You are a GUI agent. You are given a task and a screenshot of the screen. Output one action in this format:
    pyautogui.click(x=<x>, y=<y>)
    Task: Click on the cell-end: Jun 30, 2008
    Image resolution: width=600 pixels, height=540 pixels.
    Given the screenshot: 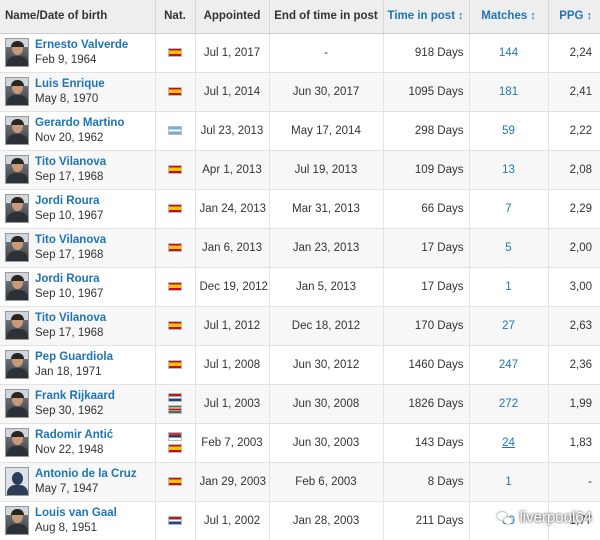 What is the action you would take?
    pyautogui.click(x=326, y=404)
    